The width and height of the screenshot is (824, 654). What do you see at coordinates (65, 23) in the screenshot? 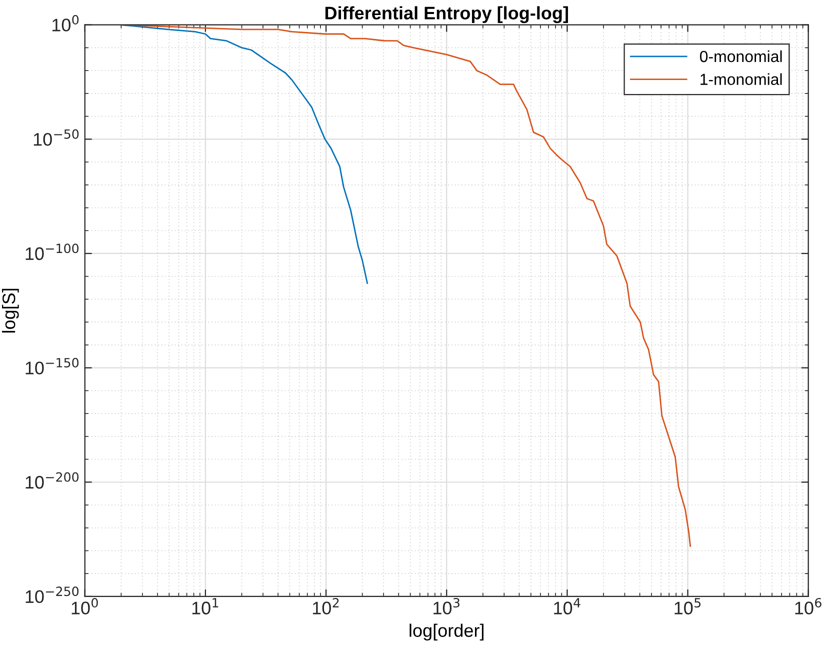
I see `y-tick-label: 10$^{0}$` at bounding box center [65, 23].